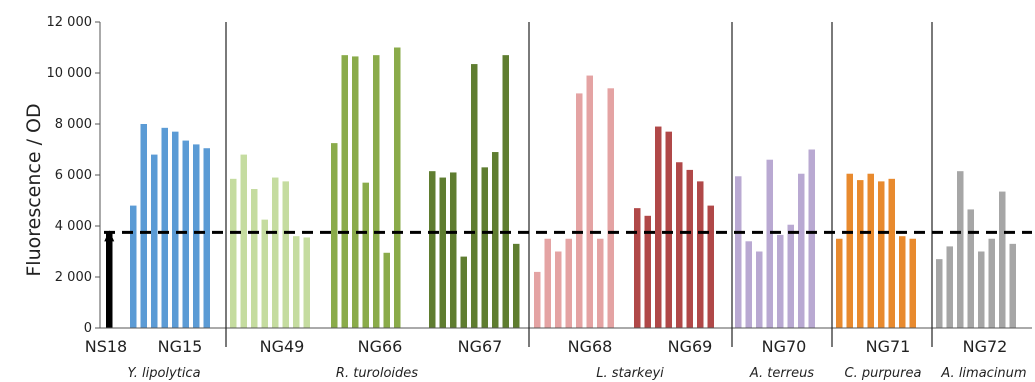 The width and height of the screenshot is (1035, 382). I want to click on species-label-l-starkeyi: L. starkeyi, so click(630, 373).